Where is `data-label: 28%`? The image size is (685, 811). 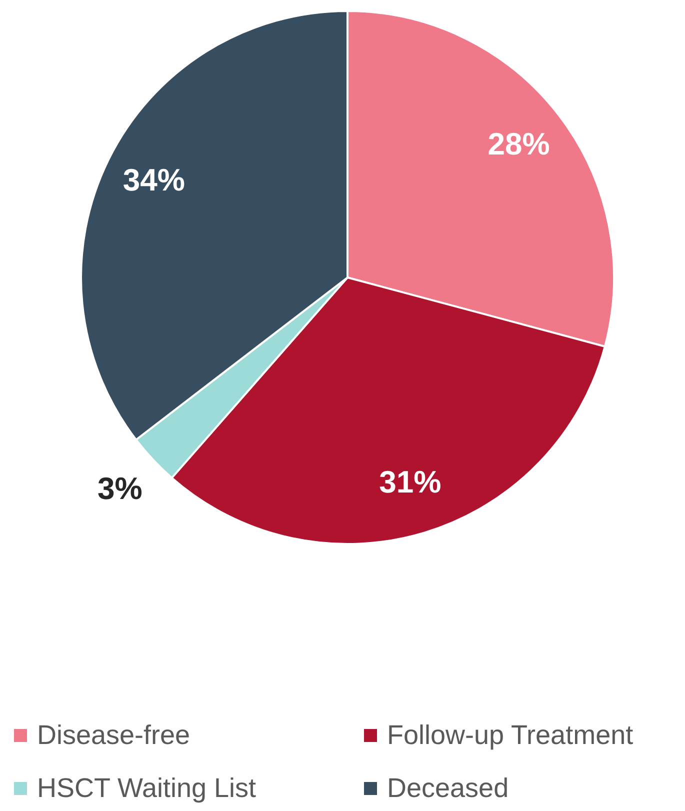 data-label: 28% is located at coordinates (519, 144).